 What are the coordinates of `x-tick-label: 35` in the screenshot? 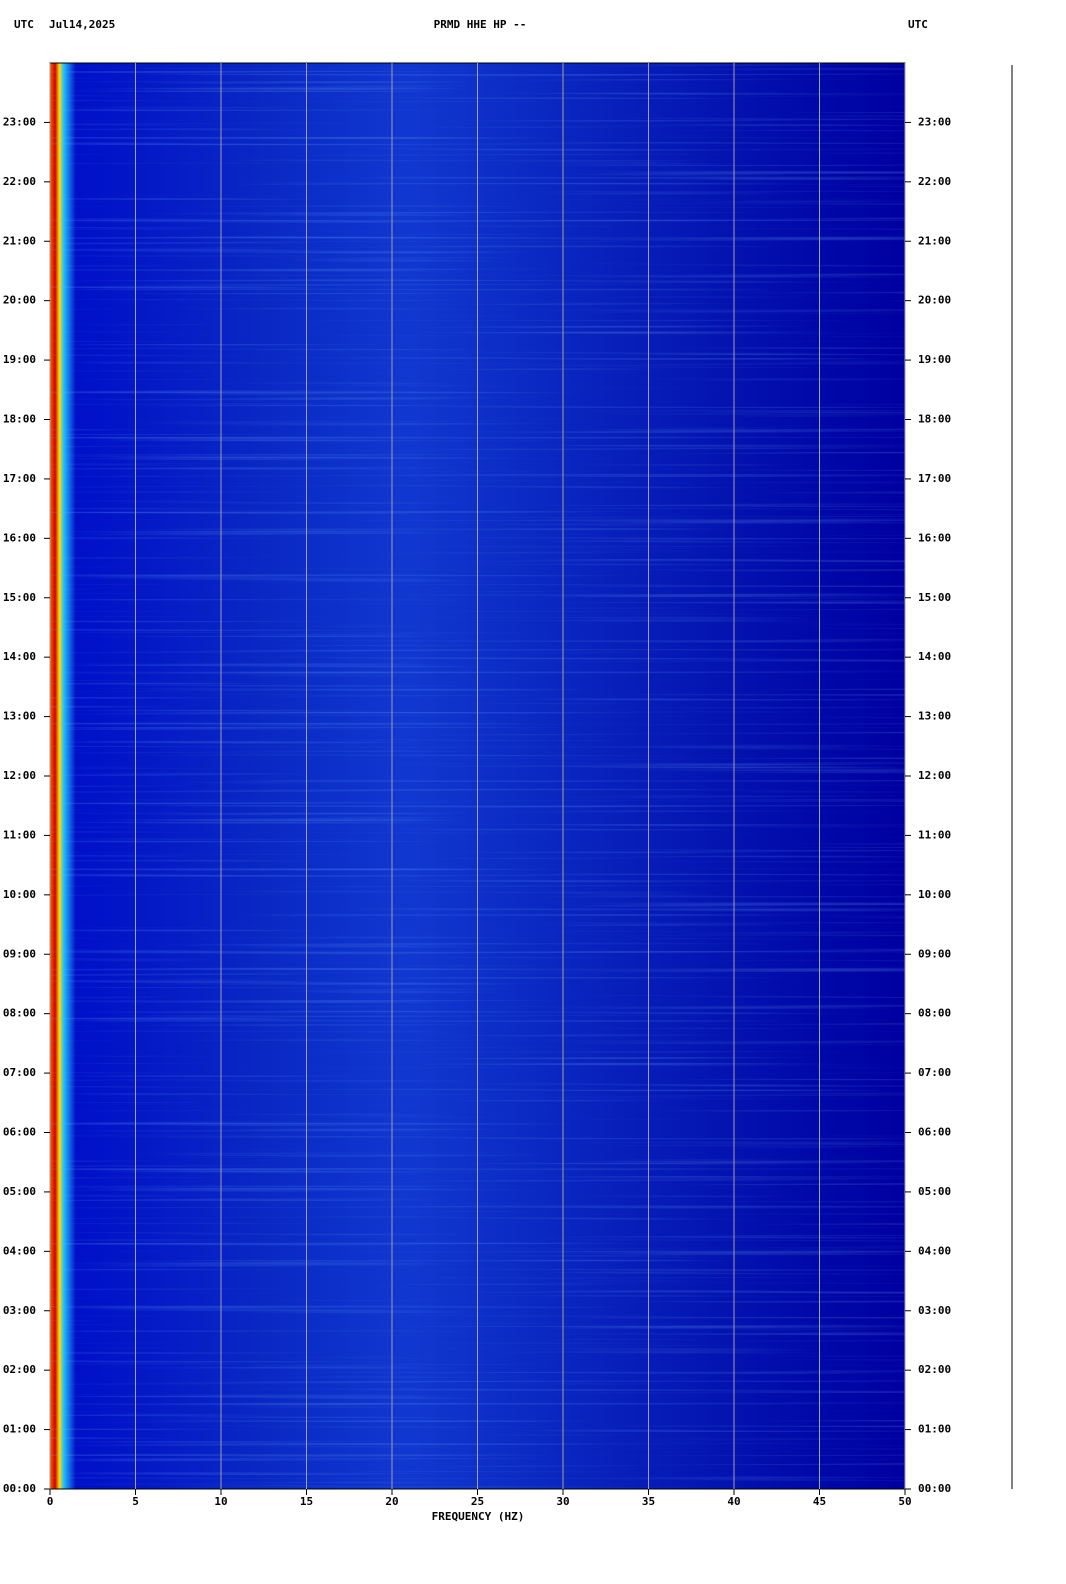 It's located at (648, 1501).